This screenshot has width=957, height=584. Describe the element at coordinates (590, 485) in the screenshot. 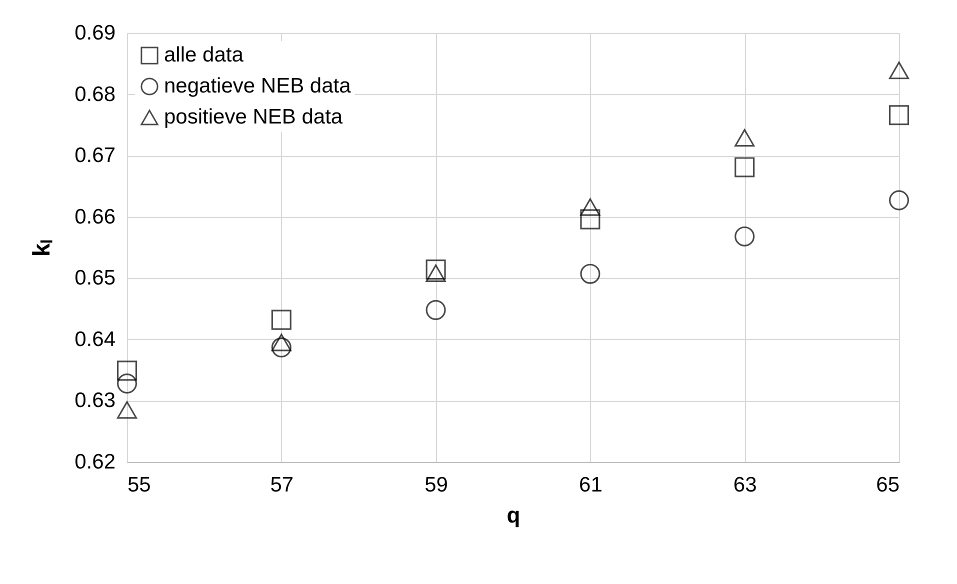

I see `x-tick-label: 61` at that location.